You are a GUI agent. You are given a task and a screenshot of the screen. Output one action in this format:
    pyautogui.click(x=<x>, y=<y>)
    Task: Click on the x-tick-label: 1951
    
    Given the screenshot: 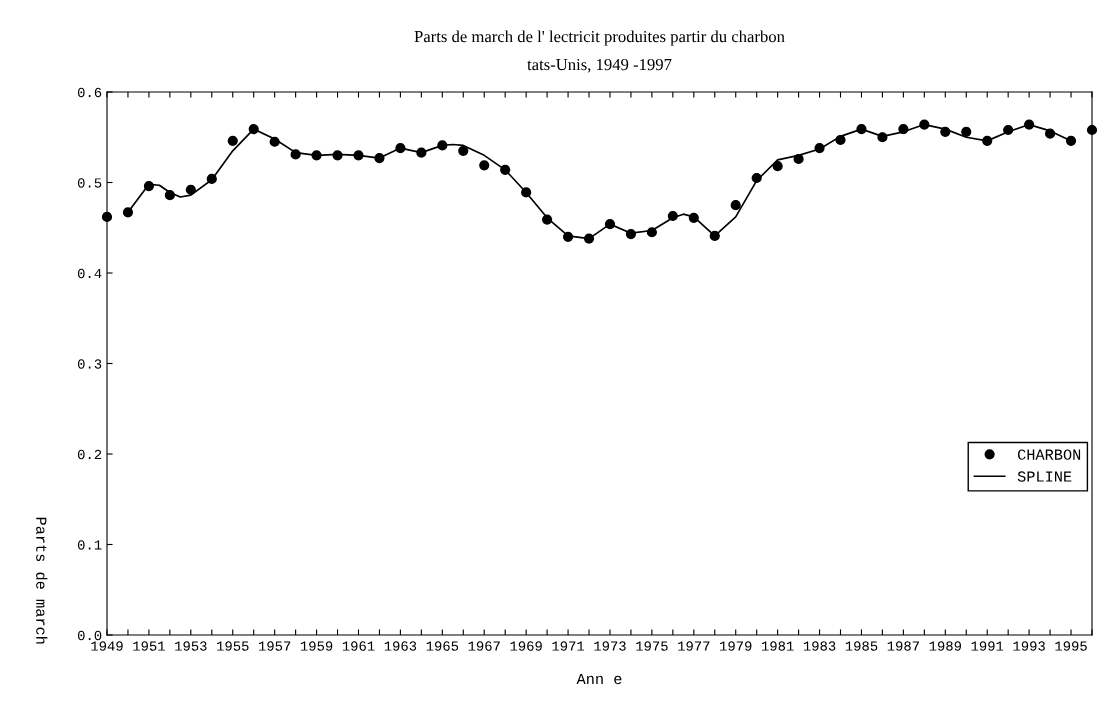 What is the action you would take?
    pyautogui.click(x=149, y=646)
    